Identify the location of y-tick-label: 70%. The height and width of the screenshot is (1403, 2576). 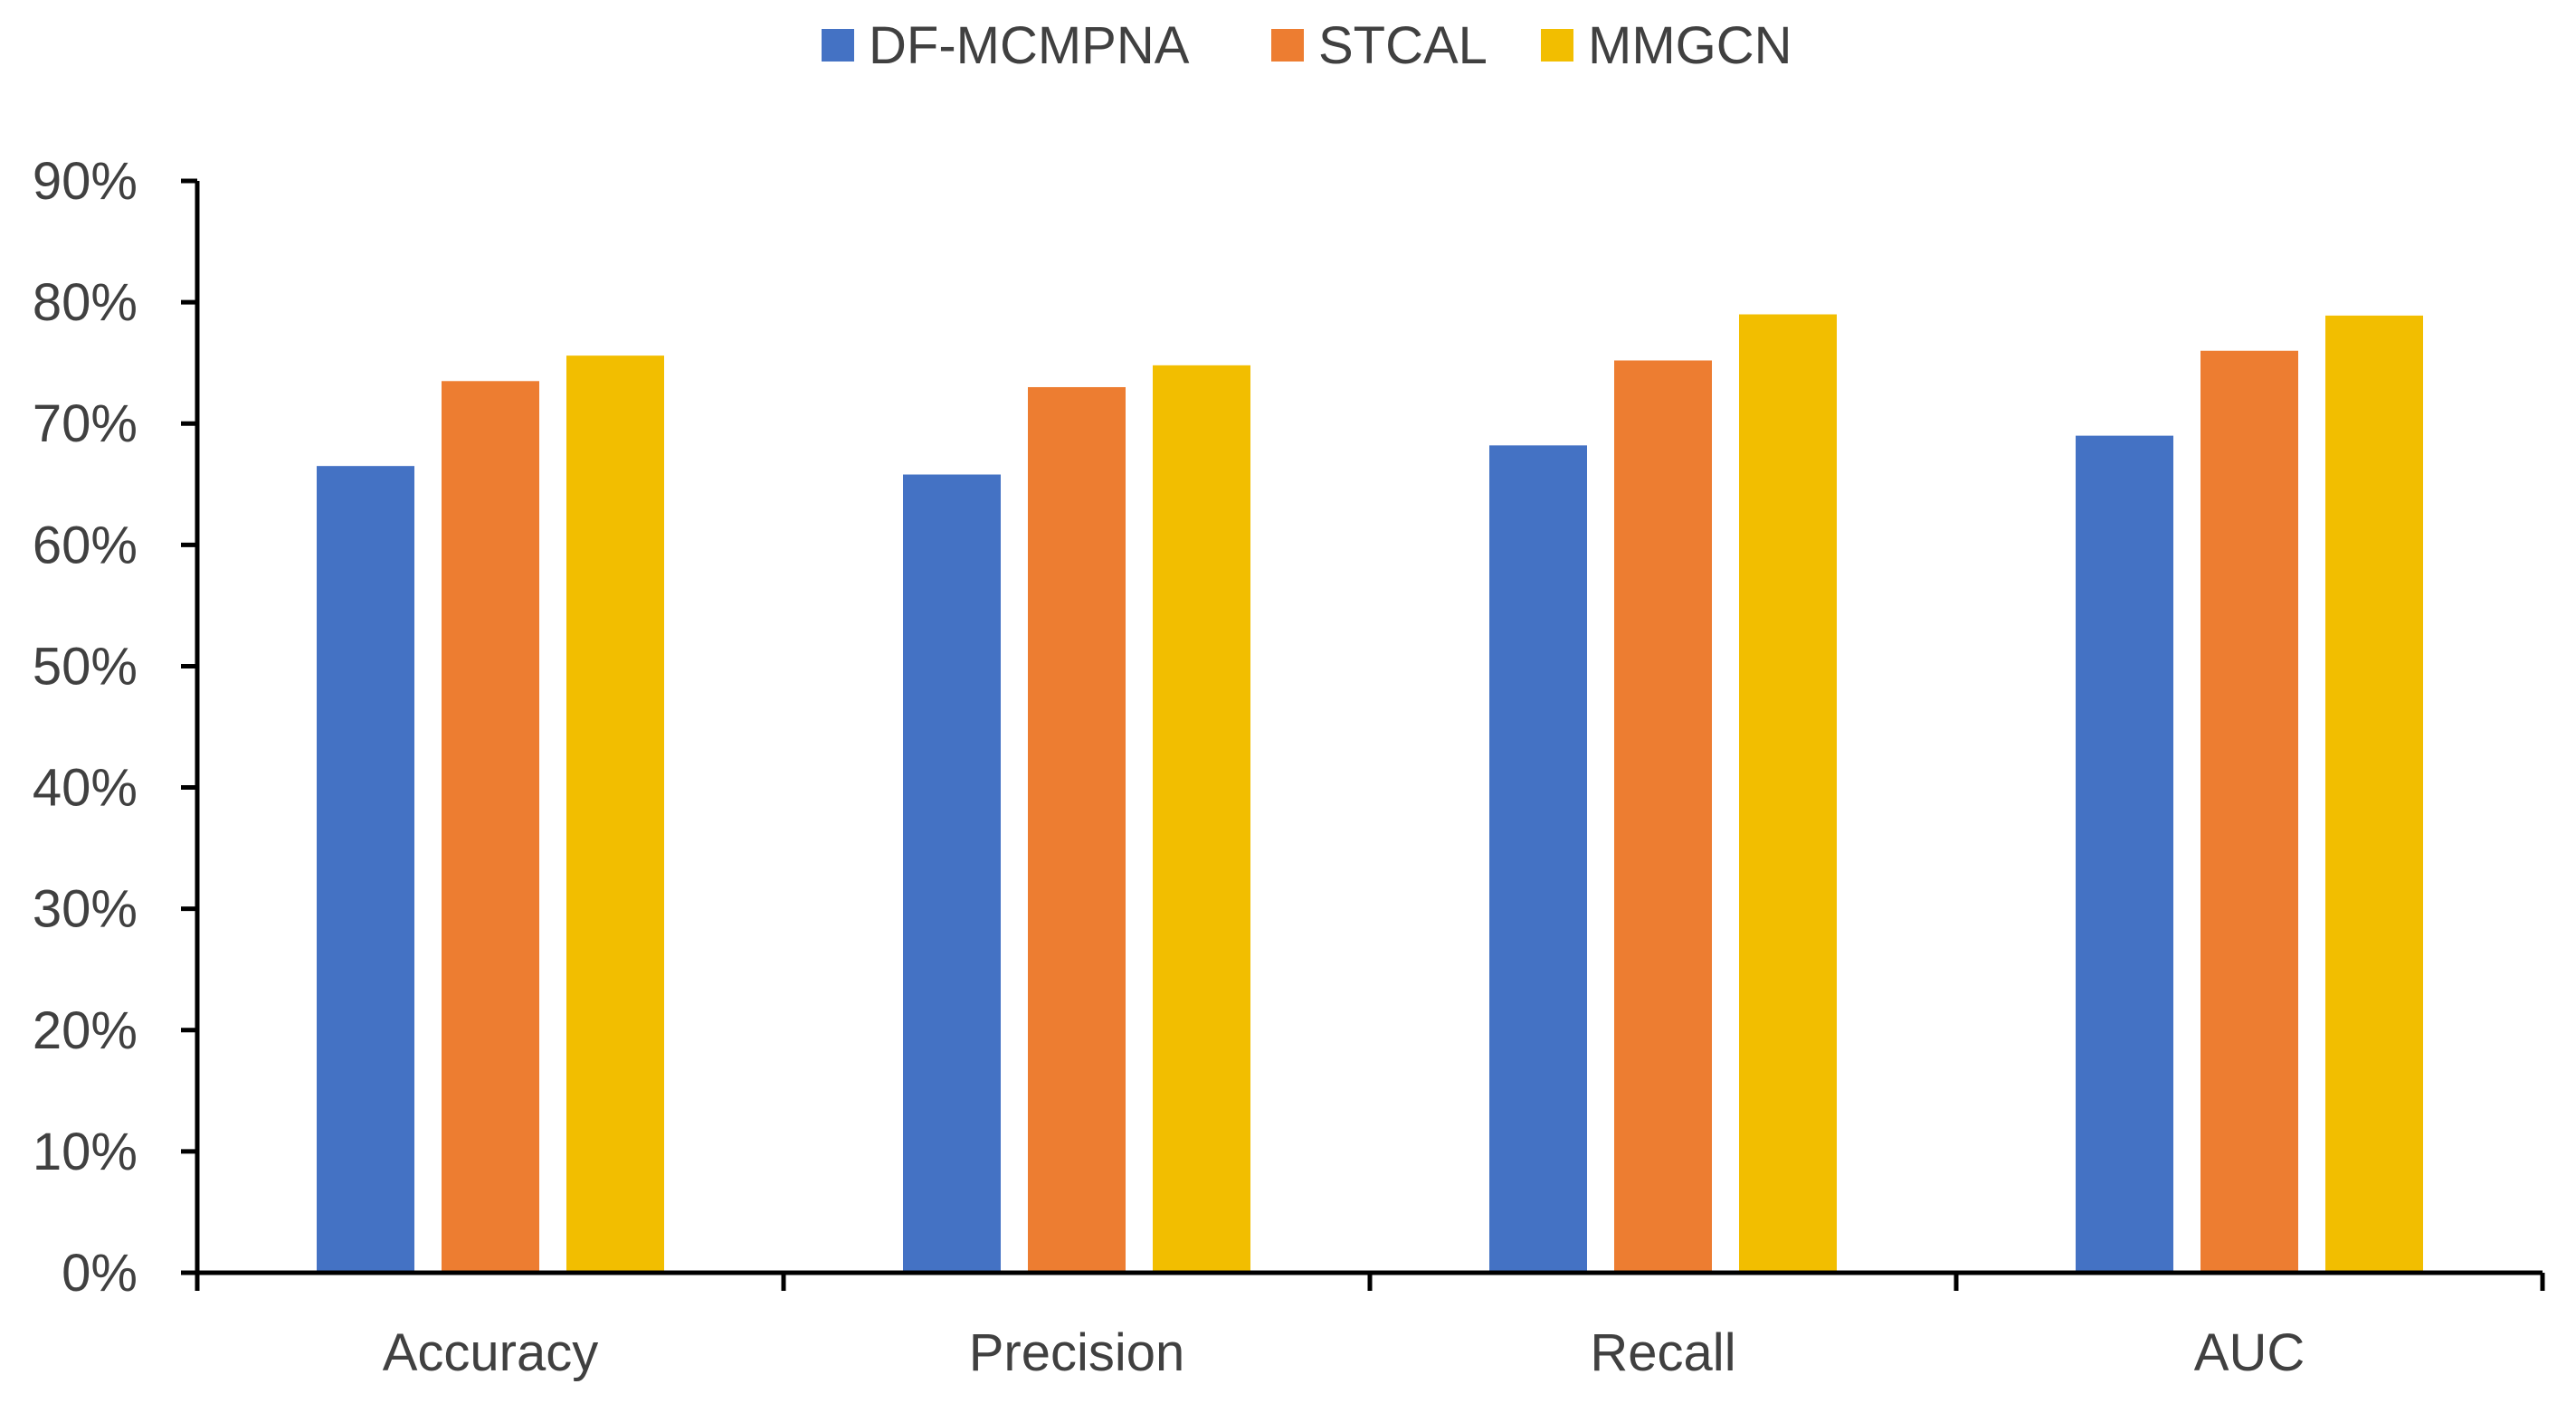
(85, 423).